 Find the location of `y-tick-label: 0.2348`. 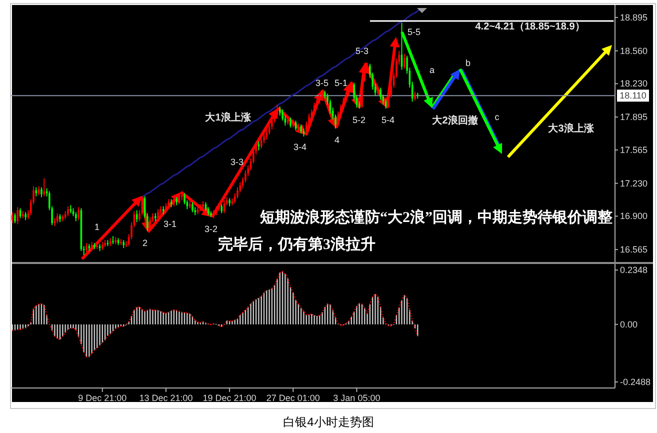

y-tick-label: 0.2348 is located at coordinates (634, 270).